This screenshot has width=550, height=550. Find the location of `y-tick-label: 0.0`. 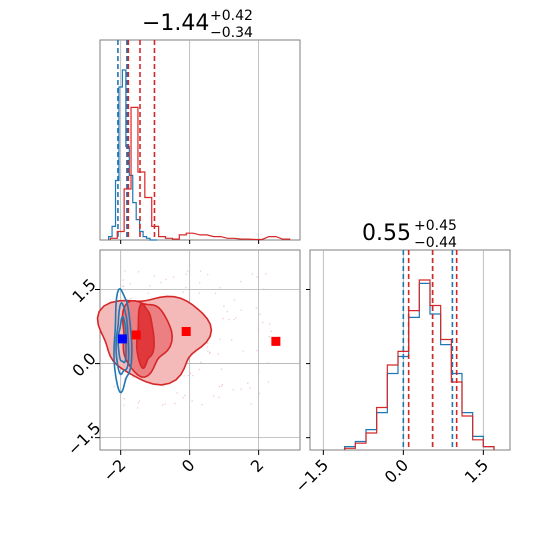

y-tick-label: 0.0 is located at coordinates (83, 364).